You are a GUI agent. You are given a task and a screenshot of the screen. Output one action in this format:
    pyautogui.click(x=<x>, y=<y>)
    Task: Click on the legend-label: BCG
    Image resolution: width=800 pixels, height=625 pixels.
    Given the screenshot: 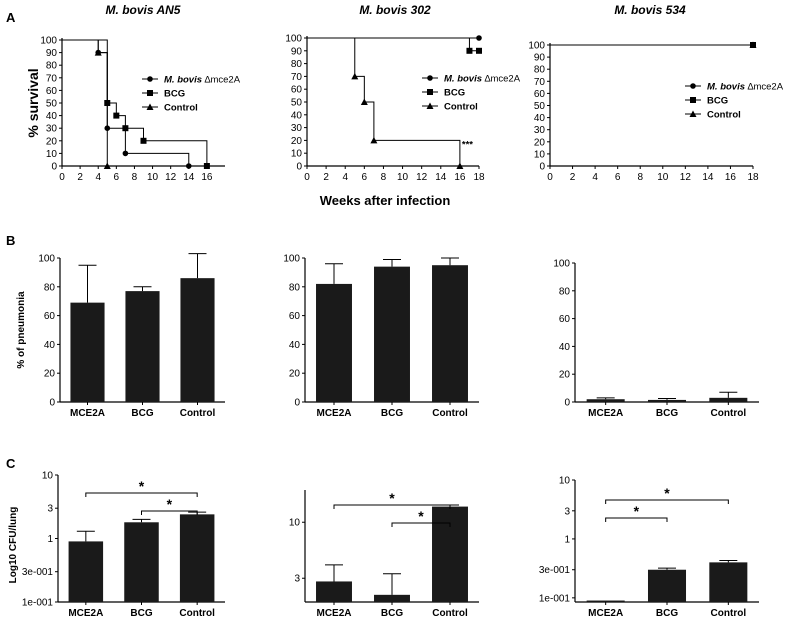 What is the action you would take?
    pyautogui.click(x=174, y=94)
    